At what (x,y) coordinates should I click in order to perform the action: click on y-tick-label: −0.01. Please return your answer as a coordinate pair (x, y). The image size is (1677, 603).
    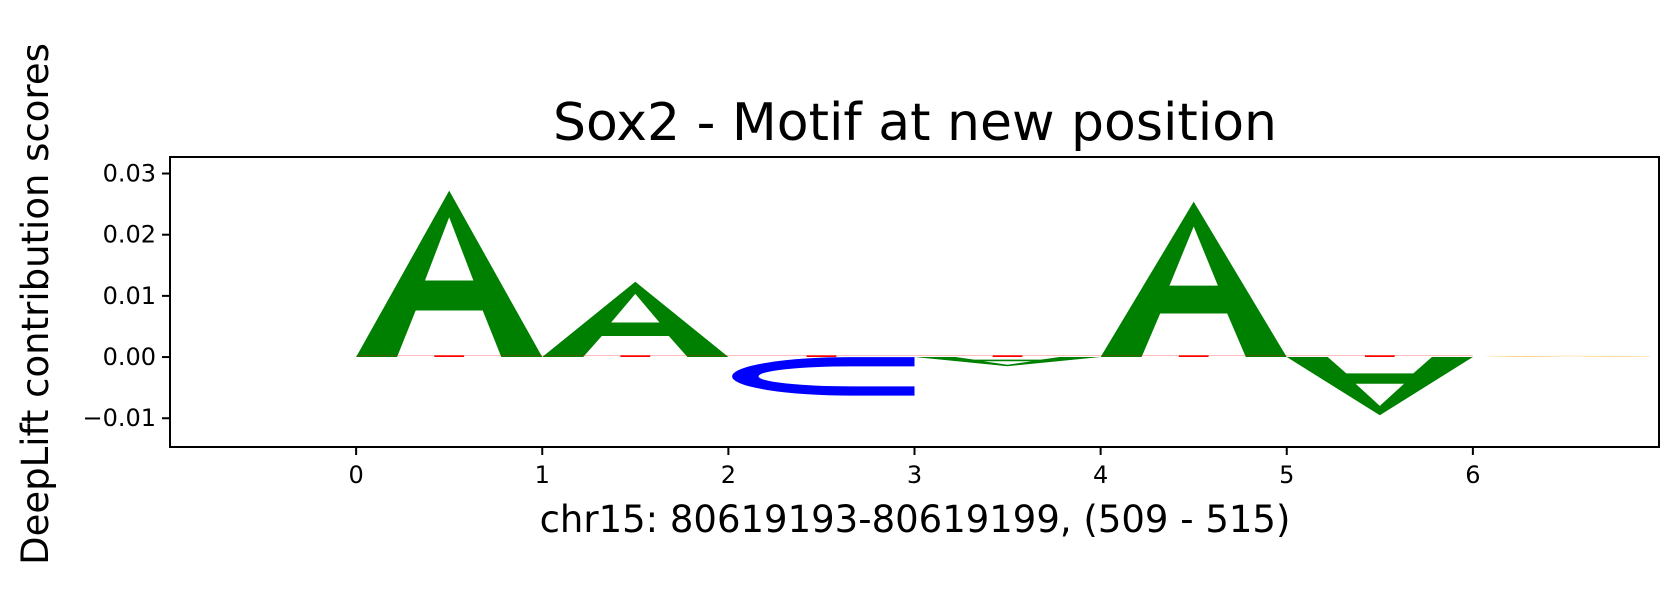
    Looking at the image, I should click on (119, 418).